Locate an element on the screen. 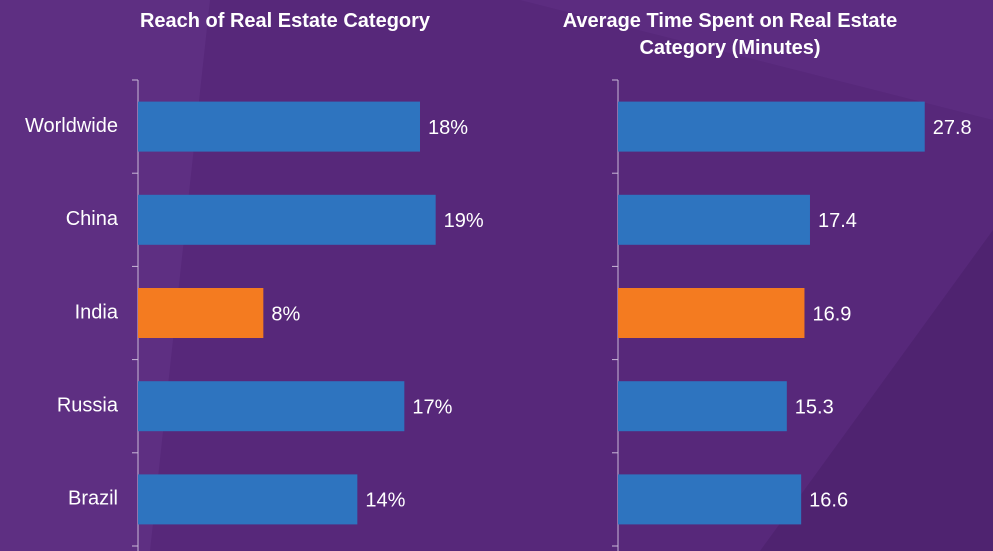  data-label: 15.3 is located at coordinates (814, 407).